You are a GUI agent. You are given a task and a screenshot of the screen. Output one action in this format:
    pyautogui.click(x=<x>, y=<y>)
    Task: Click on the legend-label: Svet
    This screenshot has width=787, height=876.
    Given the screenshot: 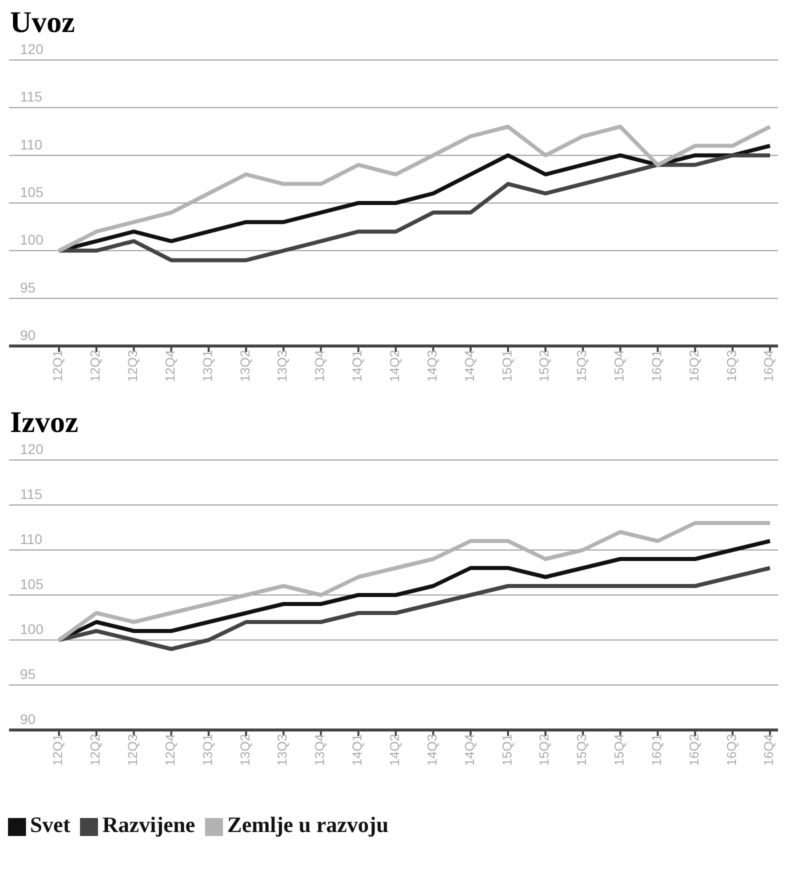 What is the action you would take?
    pyautogui.click(x=50, y=824)
    